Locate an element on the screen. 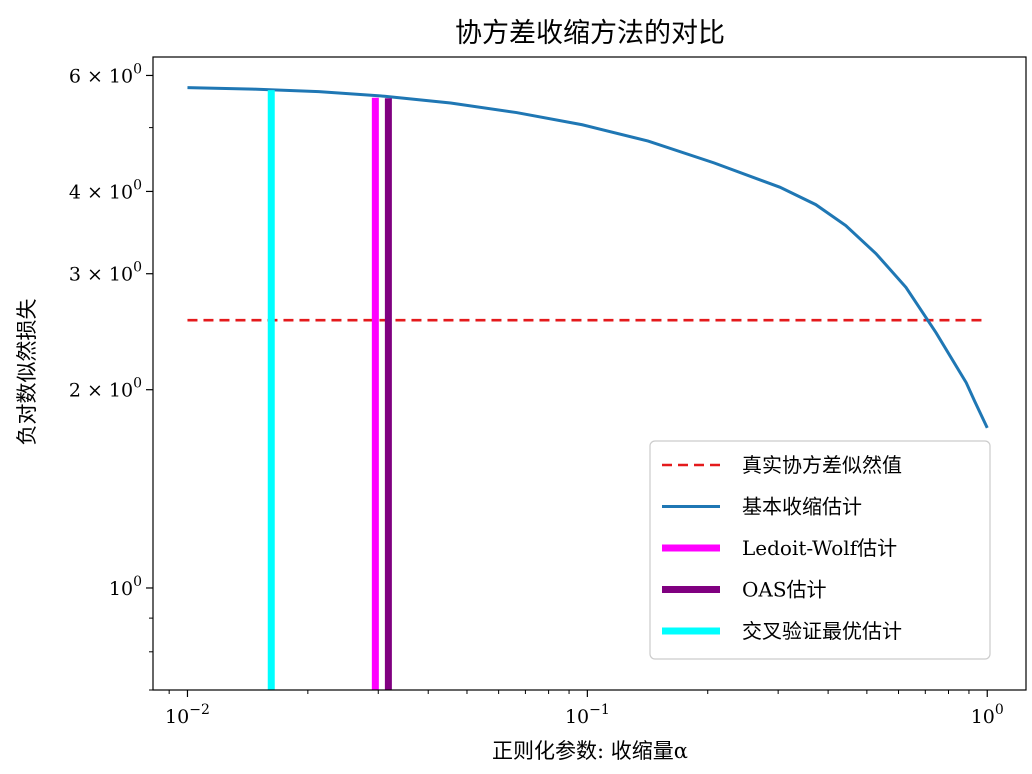 The width and height of the screenshot is (1032, 774). legend-label-2: Ledoit-Wolf估计 is located at coordinates (819, 548).